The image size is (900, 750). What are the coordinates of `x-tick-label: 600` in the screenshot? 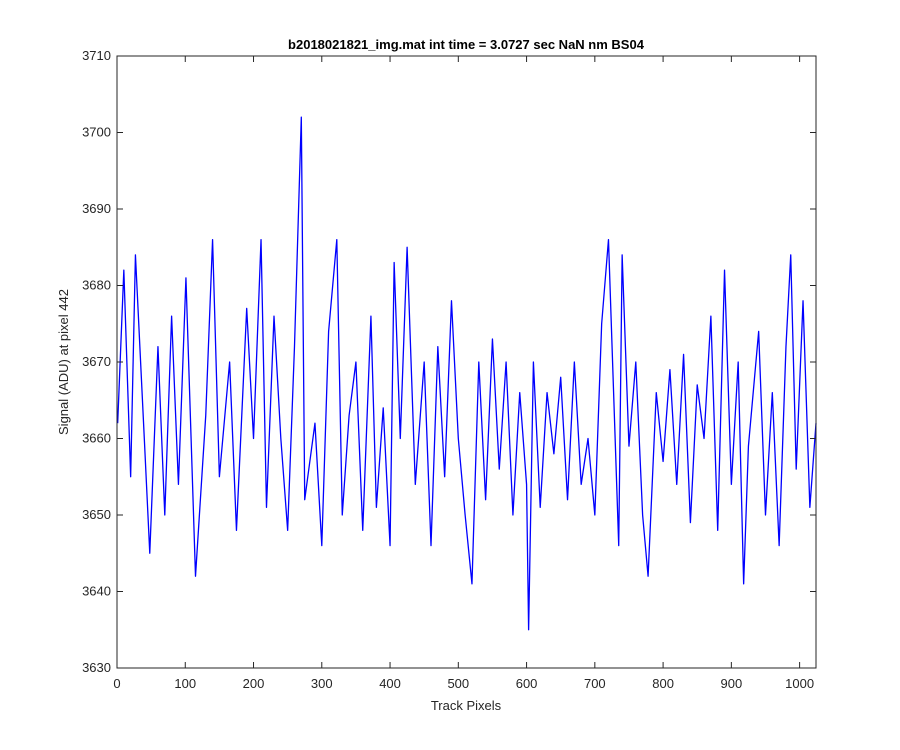 It's located at (527, 683).